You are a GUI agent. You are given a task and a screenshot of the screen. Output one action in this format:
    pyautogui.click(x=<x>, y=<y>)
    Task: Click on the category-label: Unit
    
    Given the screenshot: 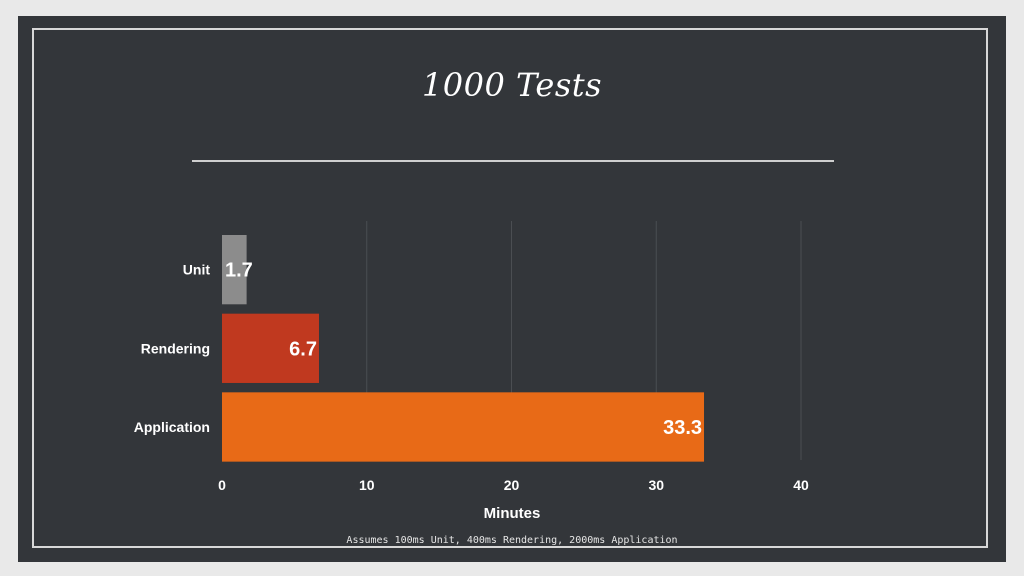 What is the action you would take?
    pyautogui.click(x=197, y=270)
    